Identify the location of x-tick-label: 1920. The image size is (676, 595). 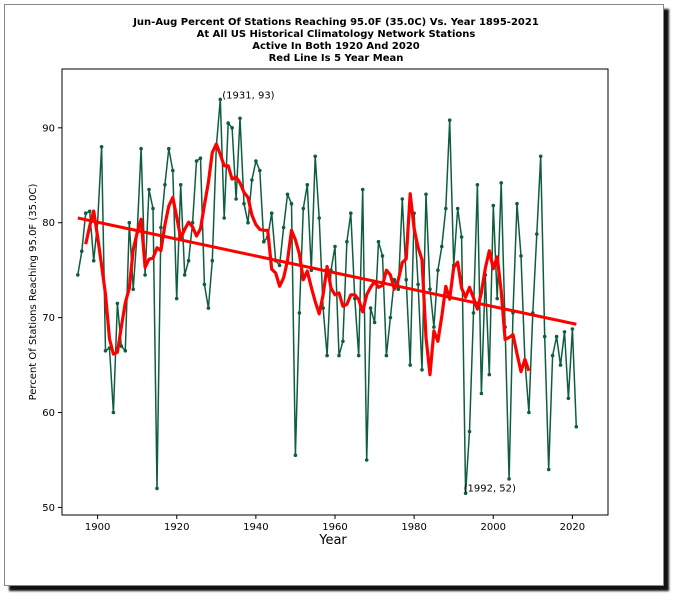
(176, 527).